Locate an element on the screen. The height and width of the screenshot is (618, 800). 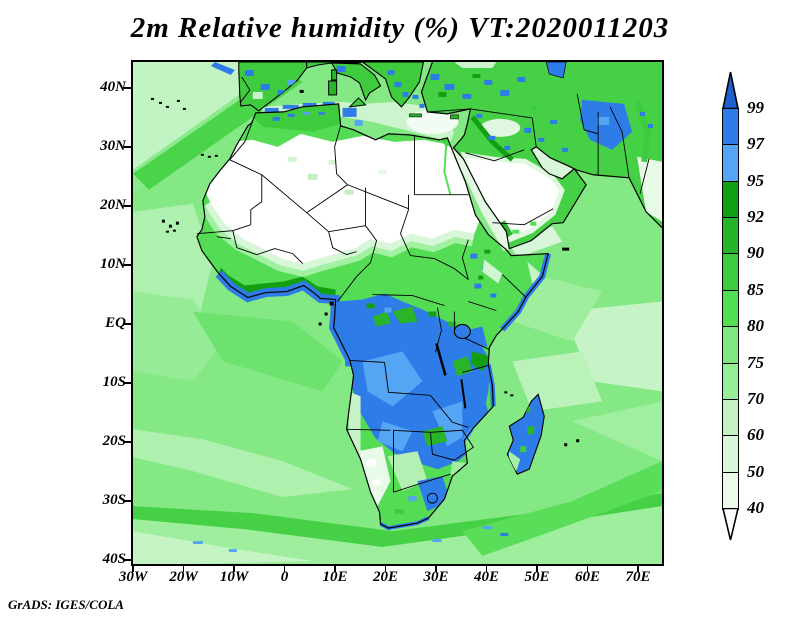
colorbar-tick-label: 80 is located at coordinates (755, 326).